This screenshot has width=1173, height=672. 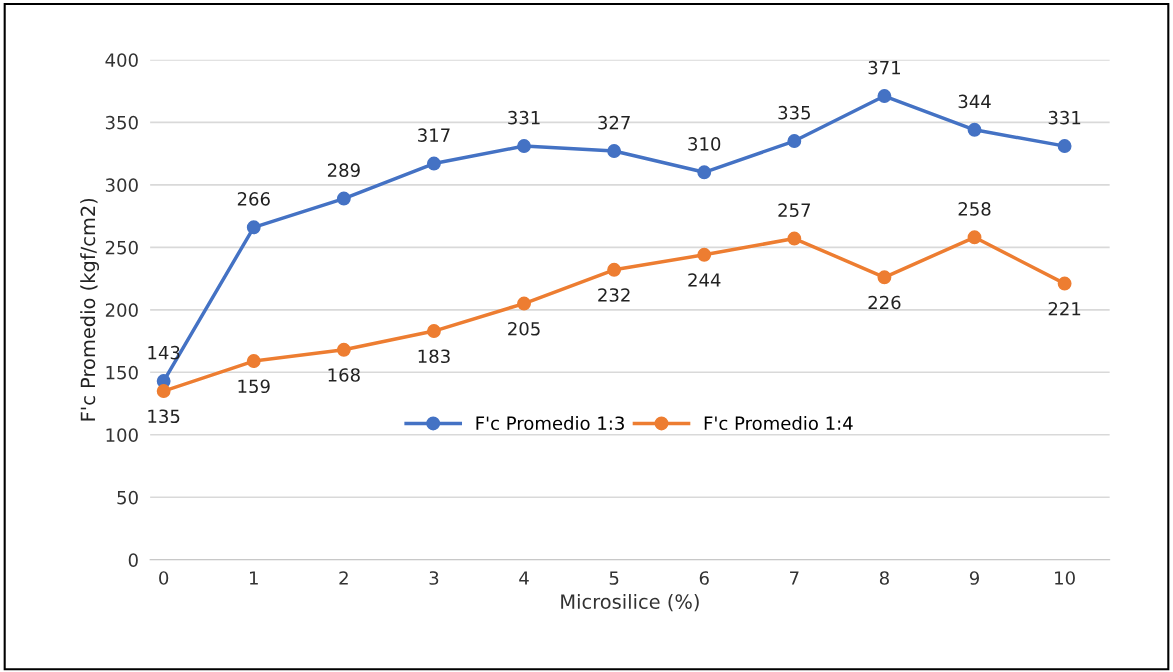 What do you see at coordinates (704, 578) in the screenshot?
I see `x-tick-label: 6` at bounding box center [704, 578].